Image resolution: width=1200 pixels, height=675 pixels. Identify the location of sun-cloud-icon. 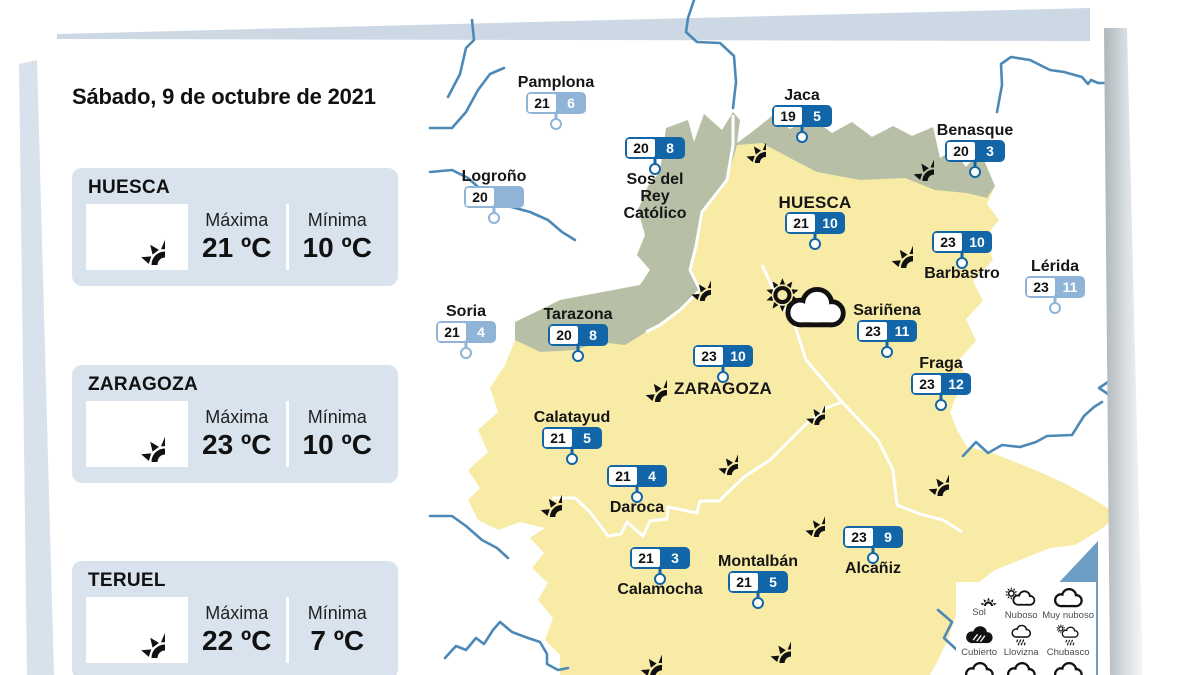
(808, 307).